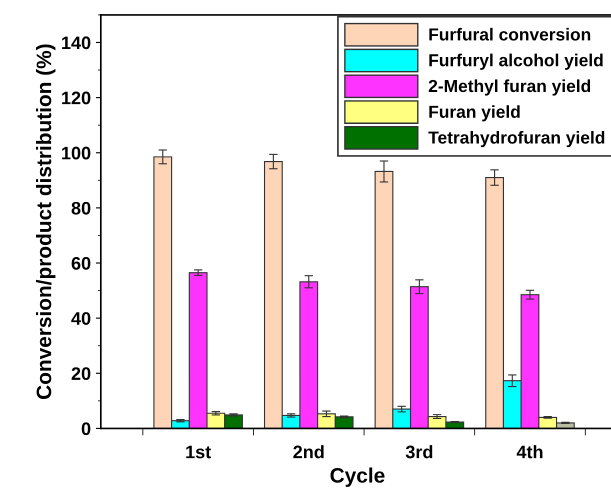 Image resolution: width=611 pixels, height=497 pixels. I want to click on y-tick-label: 120, so click(76, 98).